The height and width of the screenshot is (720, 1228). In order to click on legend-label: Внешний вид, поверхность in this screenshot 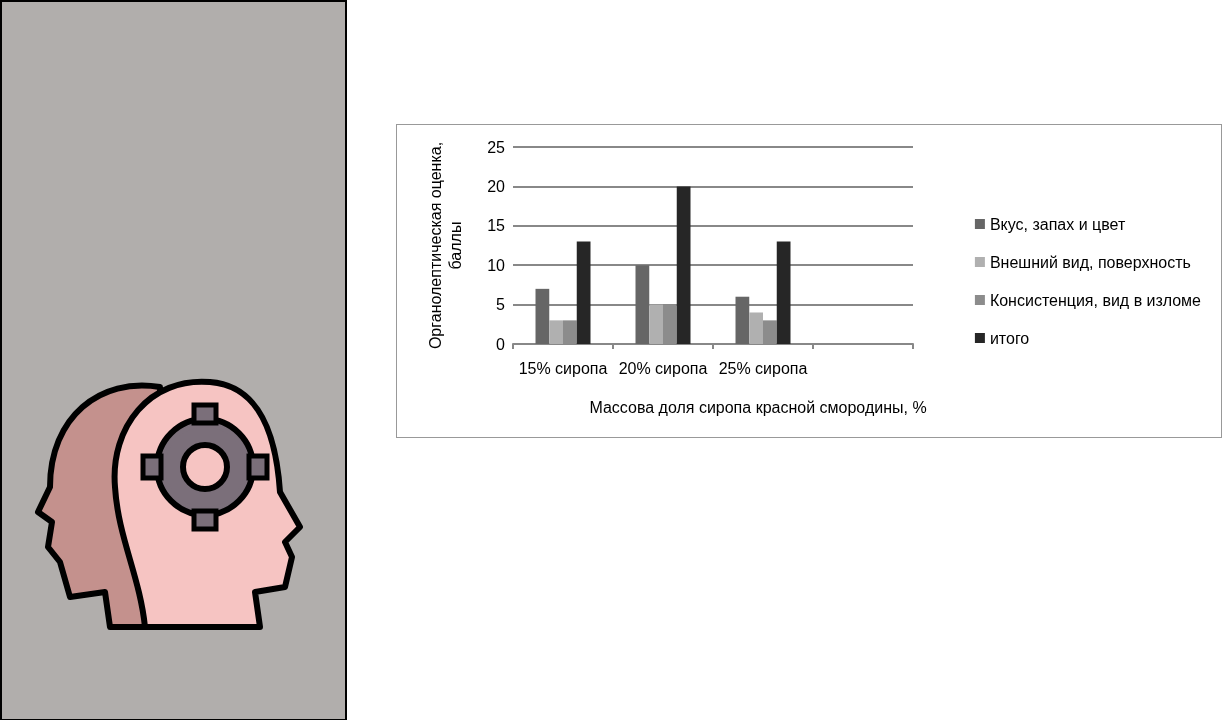, I will do `click(1090, 262)`.